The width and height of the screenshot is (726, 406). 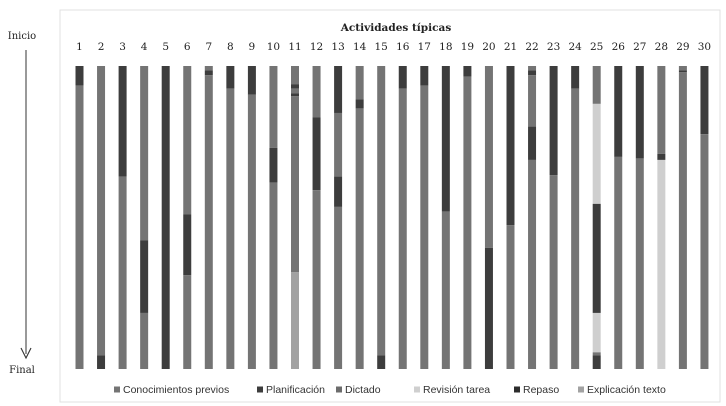 What do you see at coordinates (403, 47) in the screenshot?
I see `tick-label-16: 16` at bounding box center [403, 47].